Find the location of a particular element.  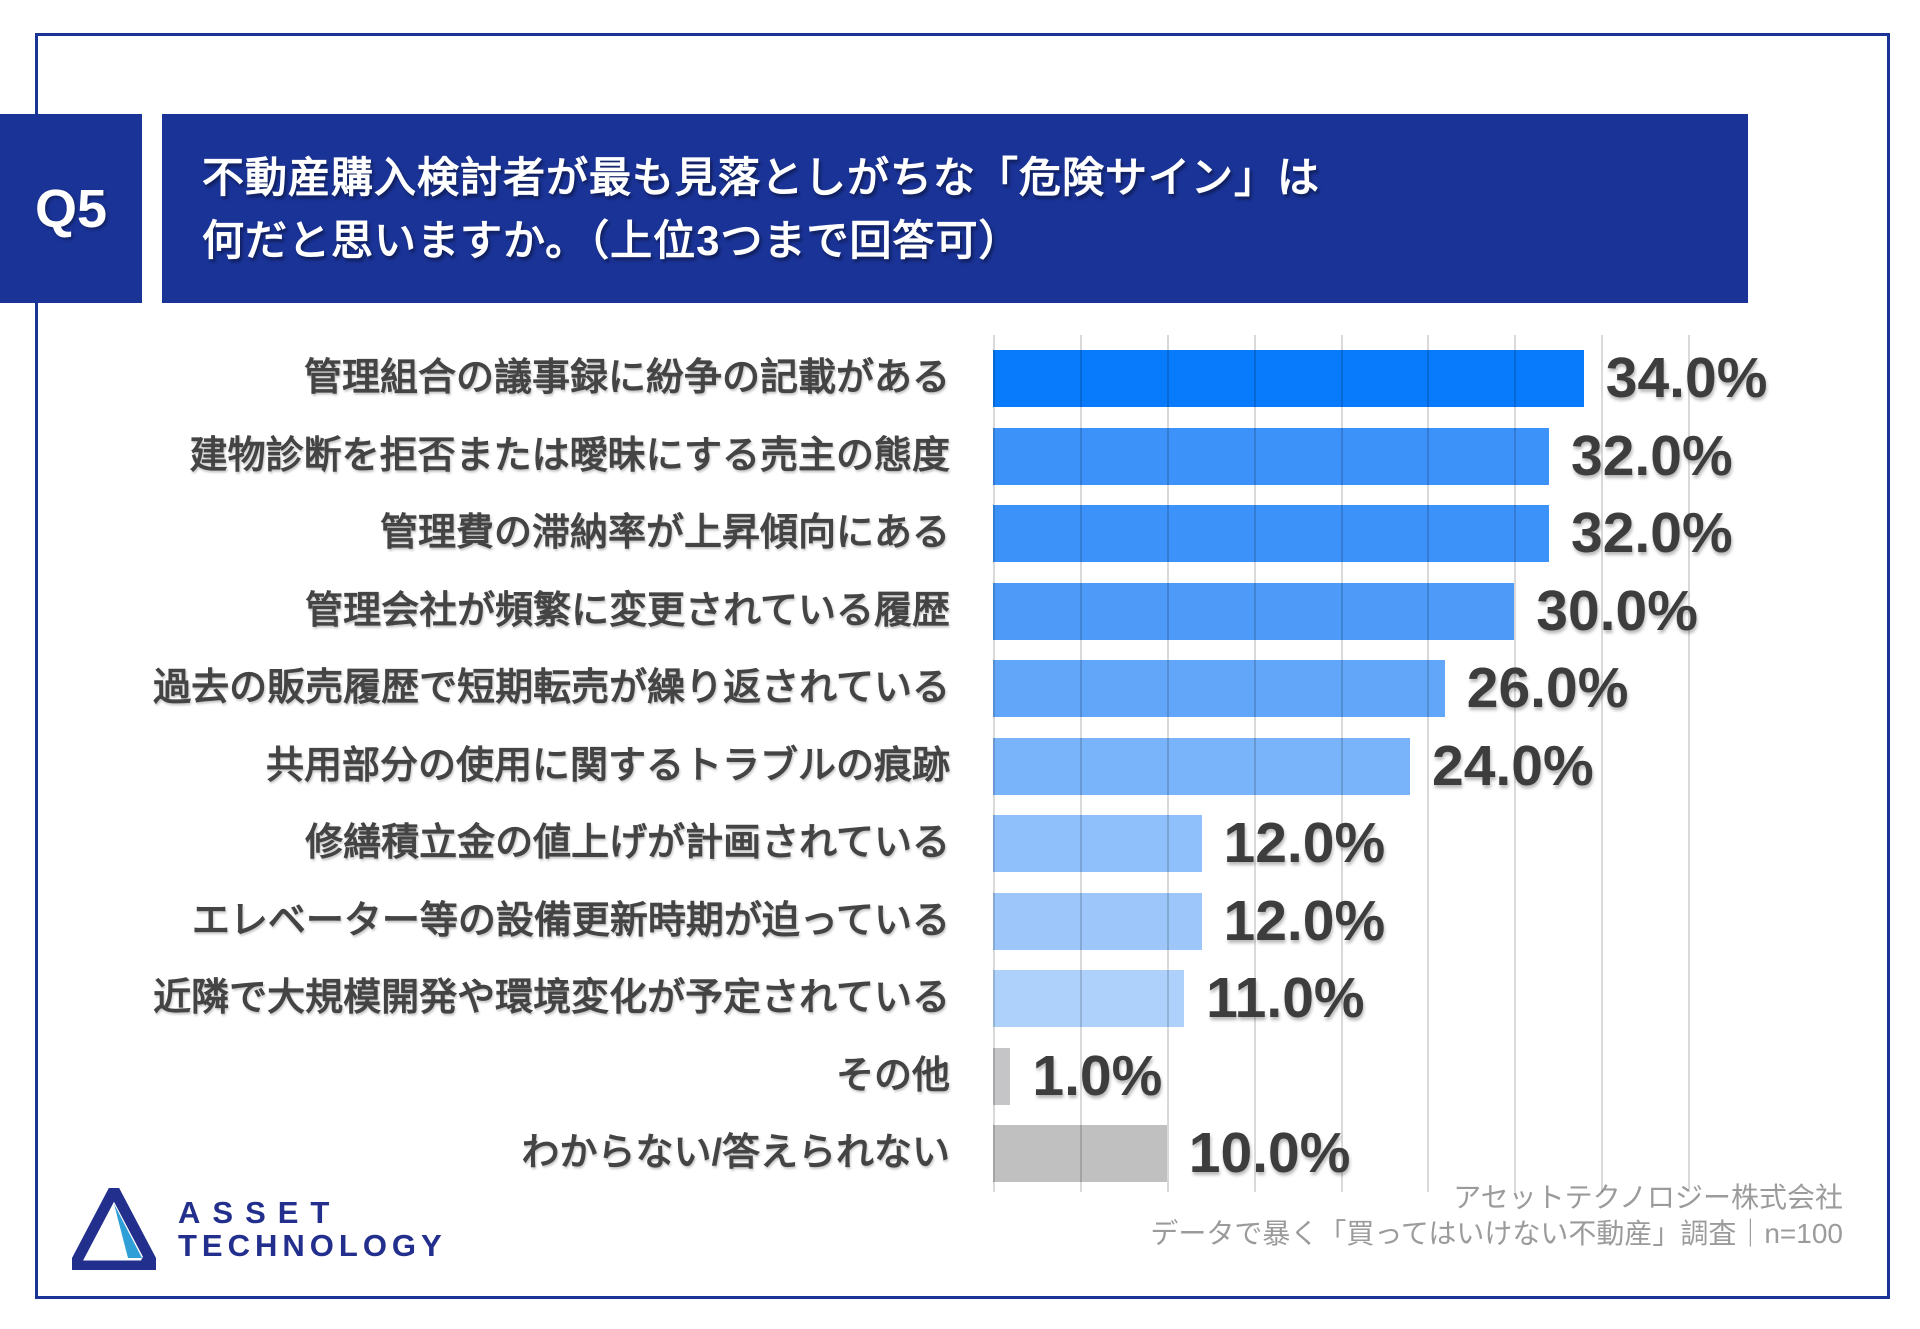

category-label: 管理組合の議事録に紛争の記載がある is located at coordinates (626, 378).